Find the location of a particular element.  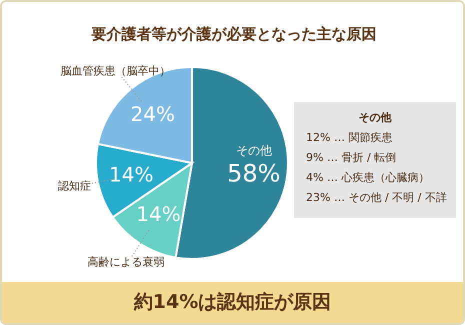

chart-title: 要介護者等が介護が必要となった主な原因 is located at coordinates (233, 34).